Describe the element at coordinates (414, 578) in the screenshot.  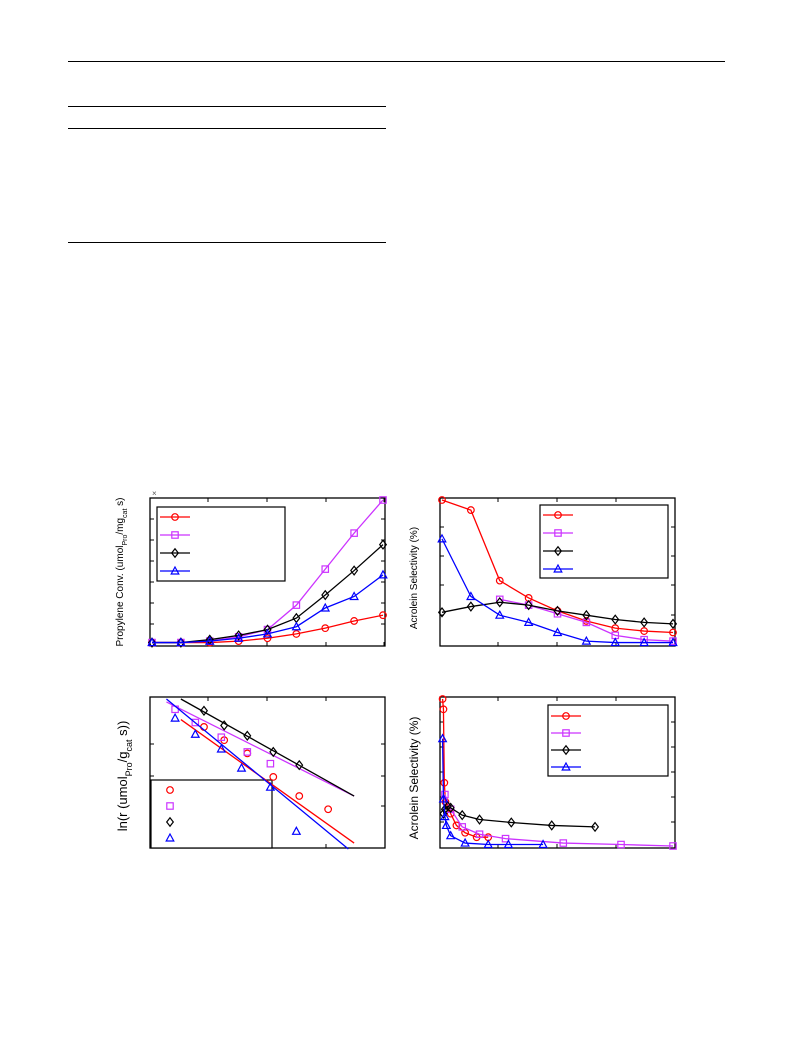
I see `y-axis-label-top-right: Acrolein Selectivity (%)` at that location.